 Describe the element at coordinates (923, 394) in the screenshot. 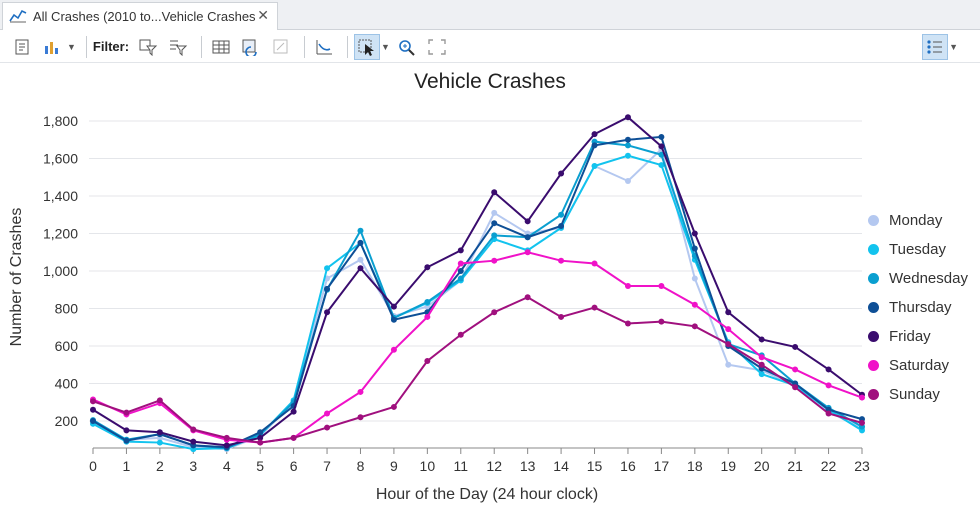

I see `legend-item: Sunday` at that location.